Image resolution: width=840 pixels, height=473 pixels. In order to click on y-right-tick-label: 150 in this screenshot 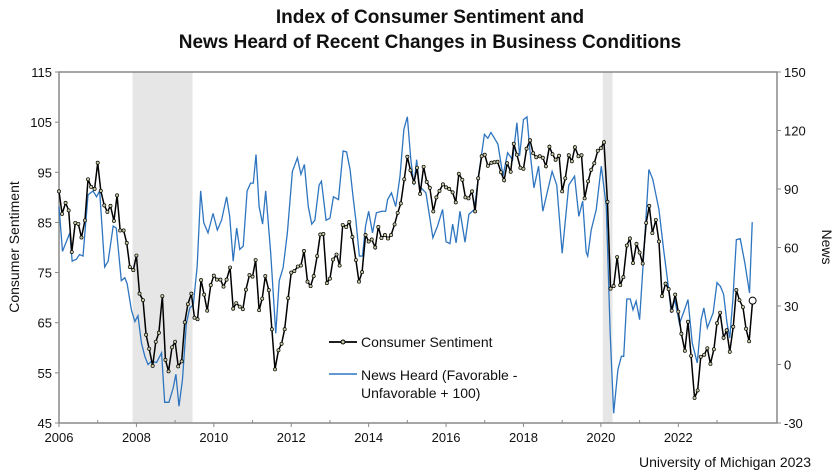, I will do `click(795, 72)`.